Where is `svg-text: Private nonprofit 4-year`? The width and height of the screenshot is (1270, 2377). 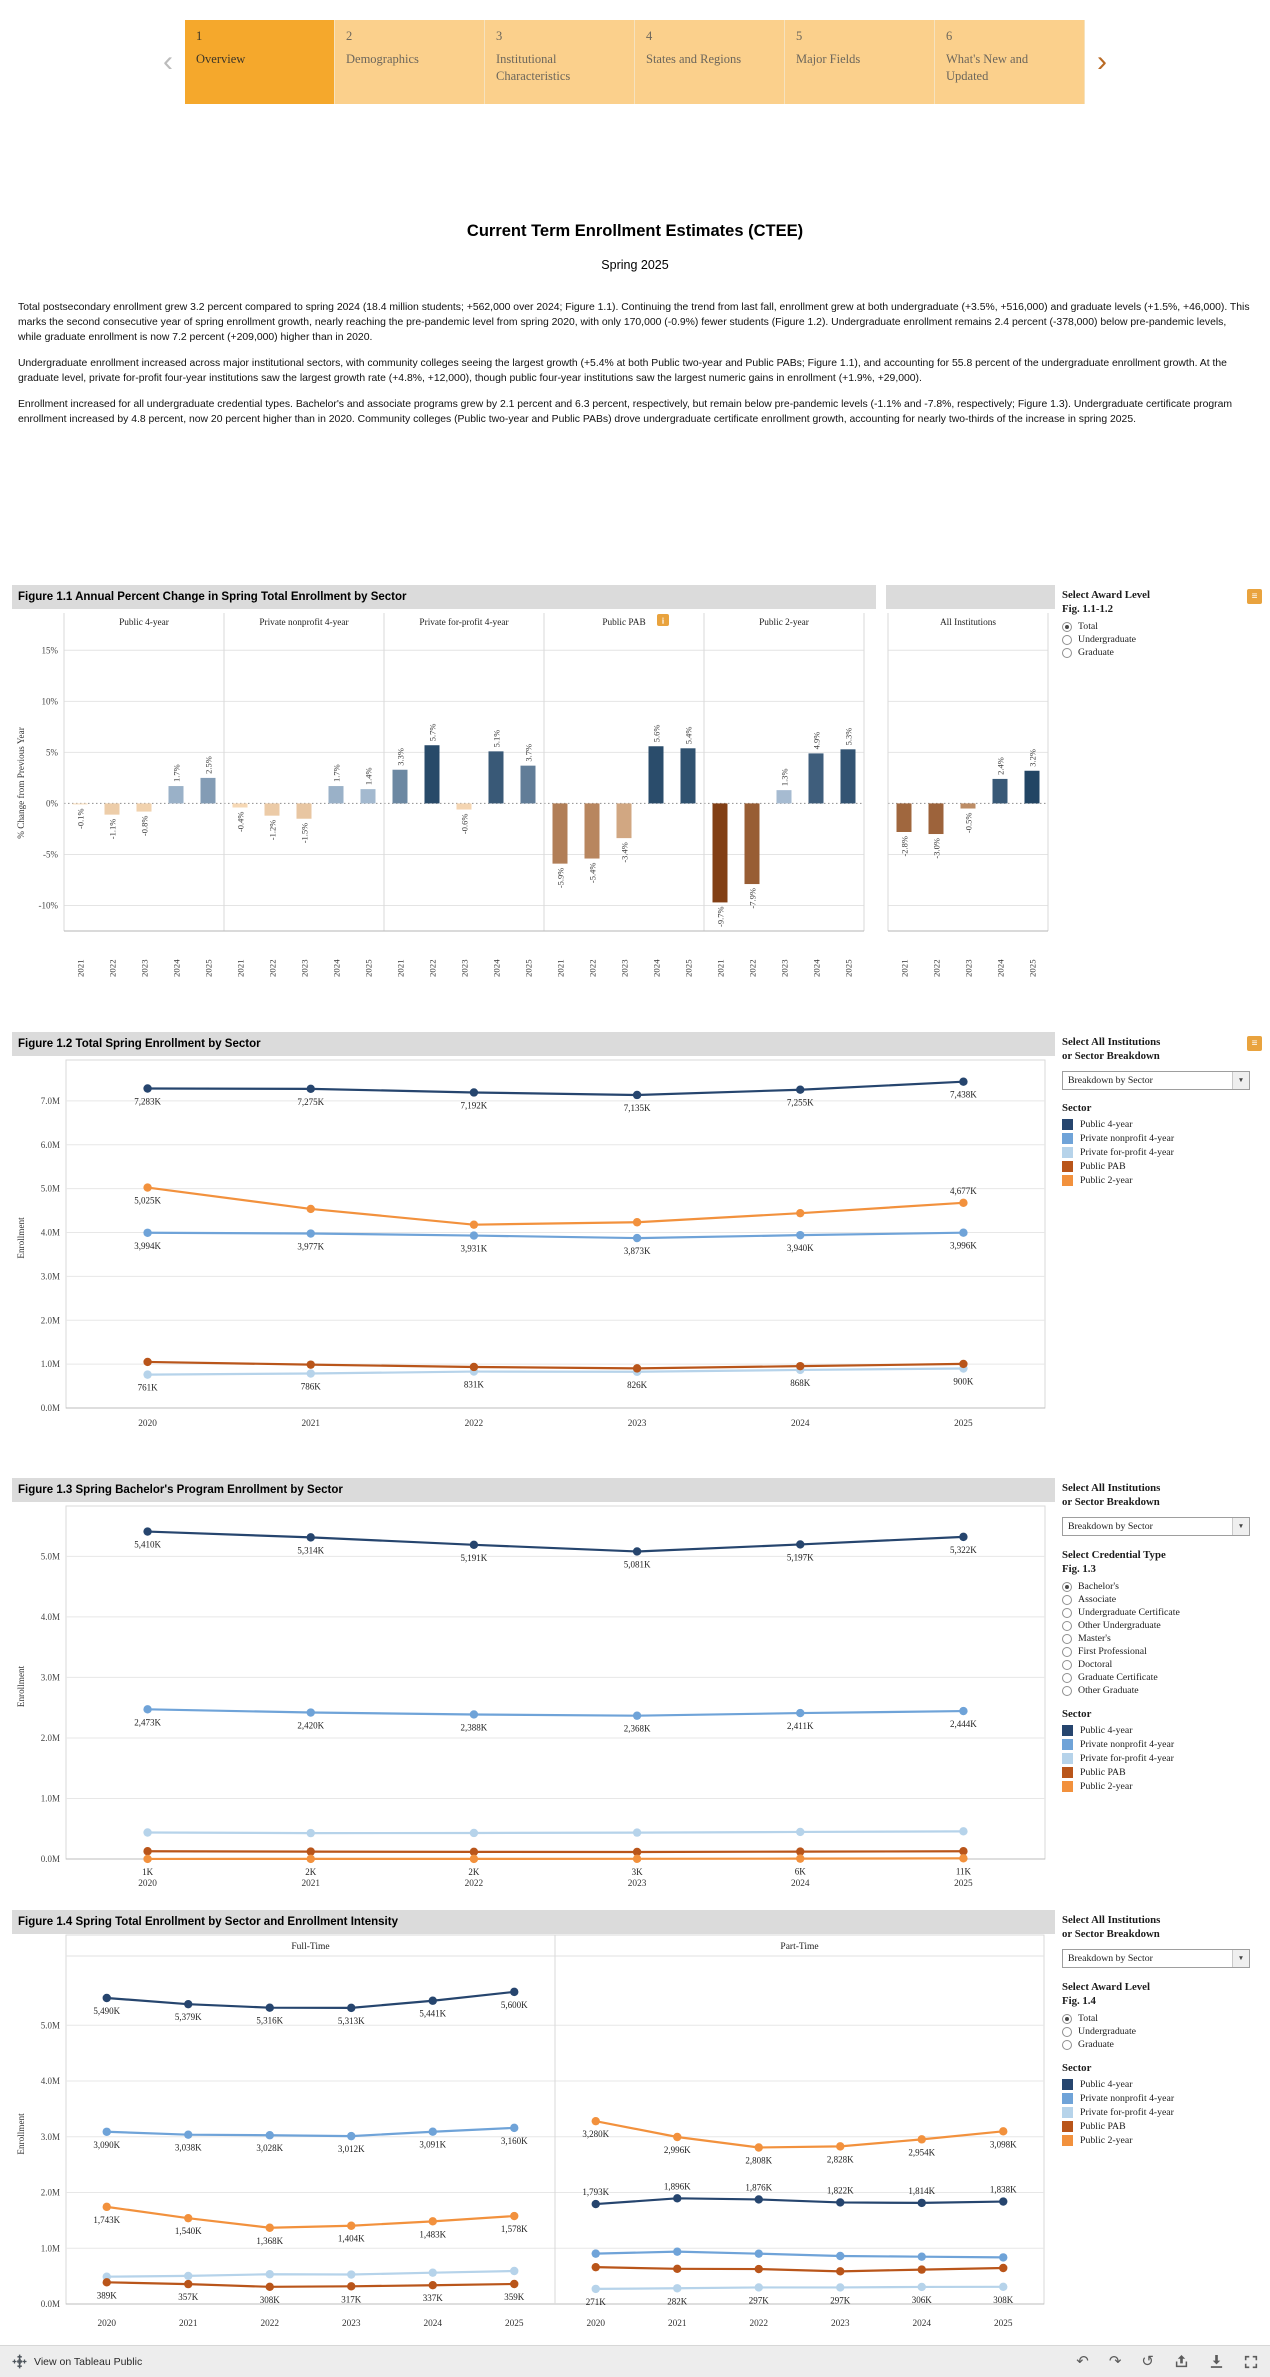 svg-text: Private nonprofit 4-year is located at coordinates (304, 622).